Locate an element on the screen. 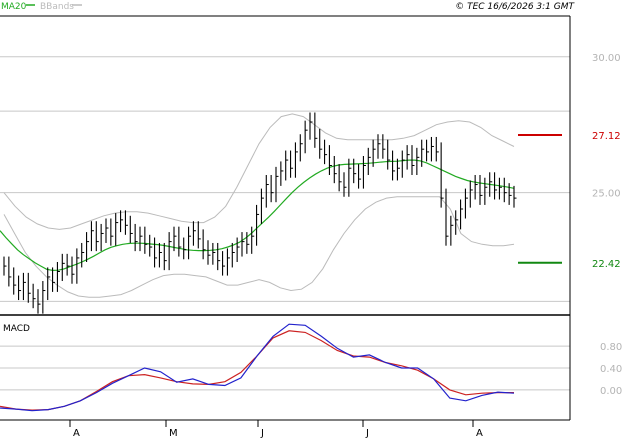 Image resolution: width=627 pixels, height=440 pixels. legend: MA20 BBands is located at coordinates (41, 7).